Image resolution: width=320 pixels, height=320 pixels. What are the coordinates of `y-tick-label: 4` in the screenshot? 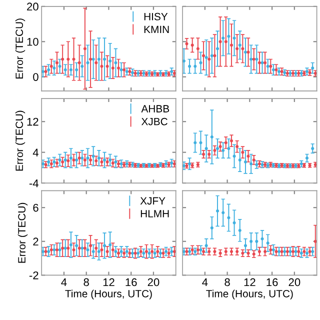 It's located at (35, 152).